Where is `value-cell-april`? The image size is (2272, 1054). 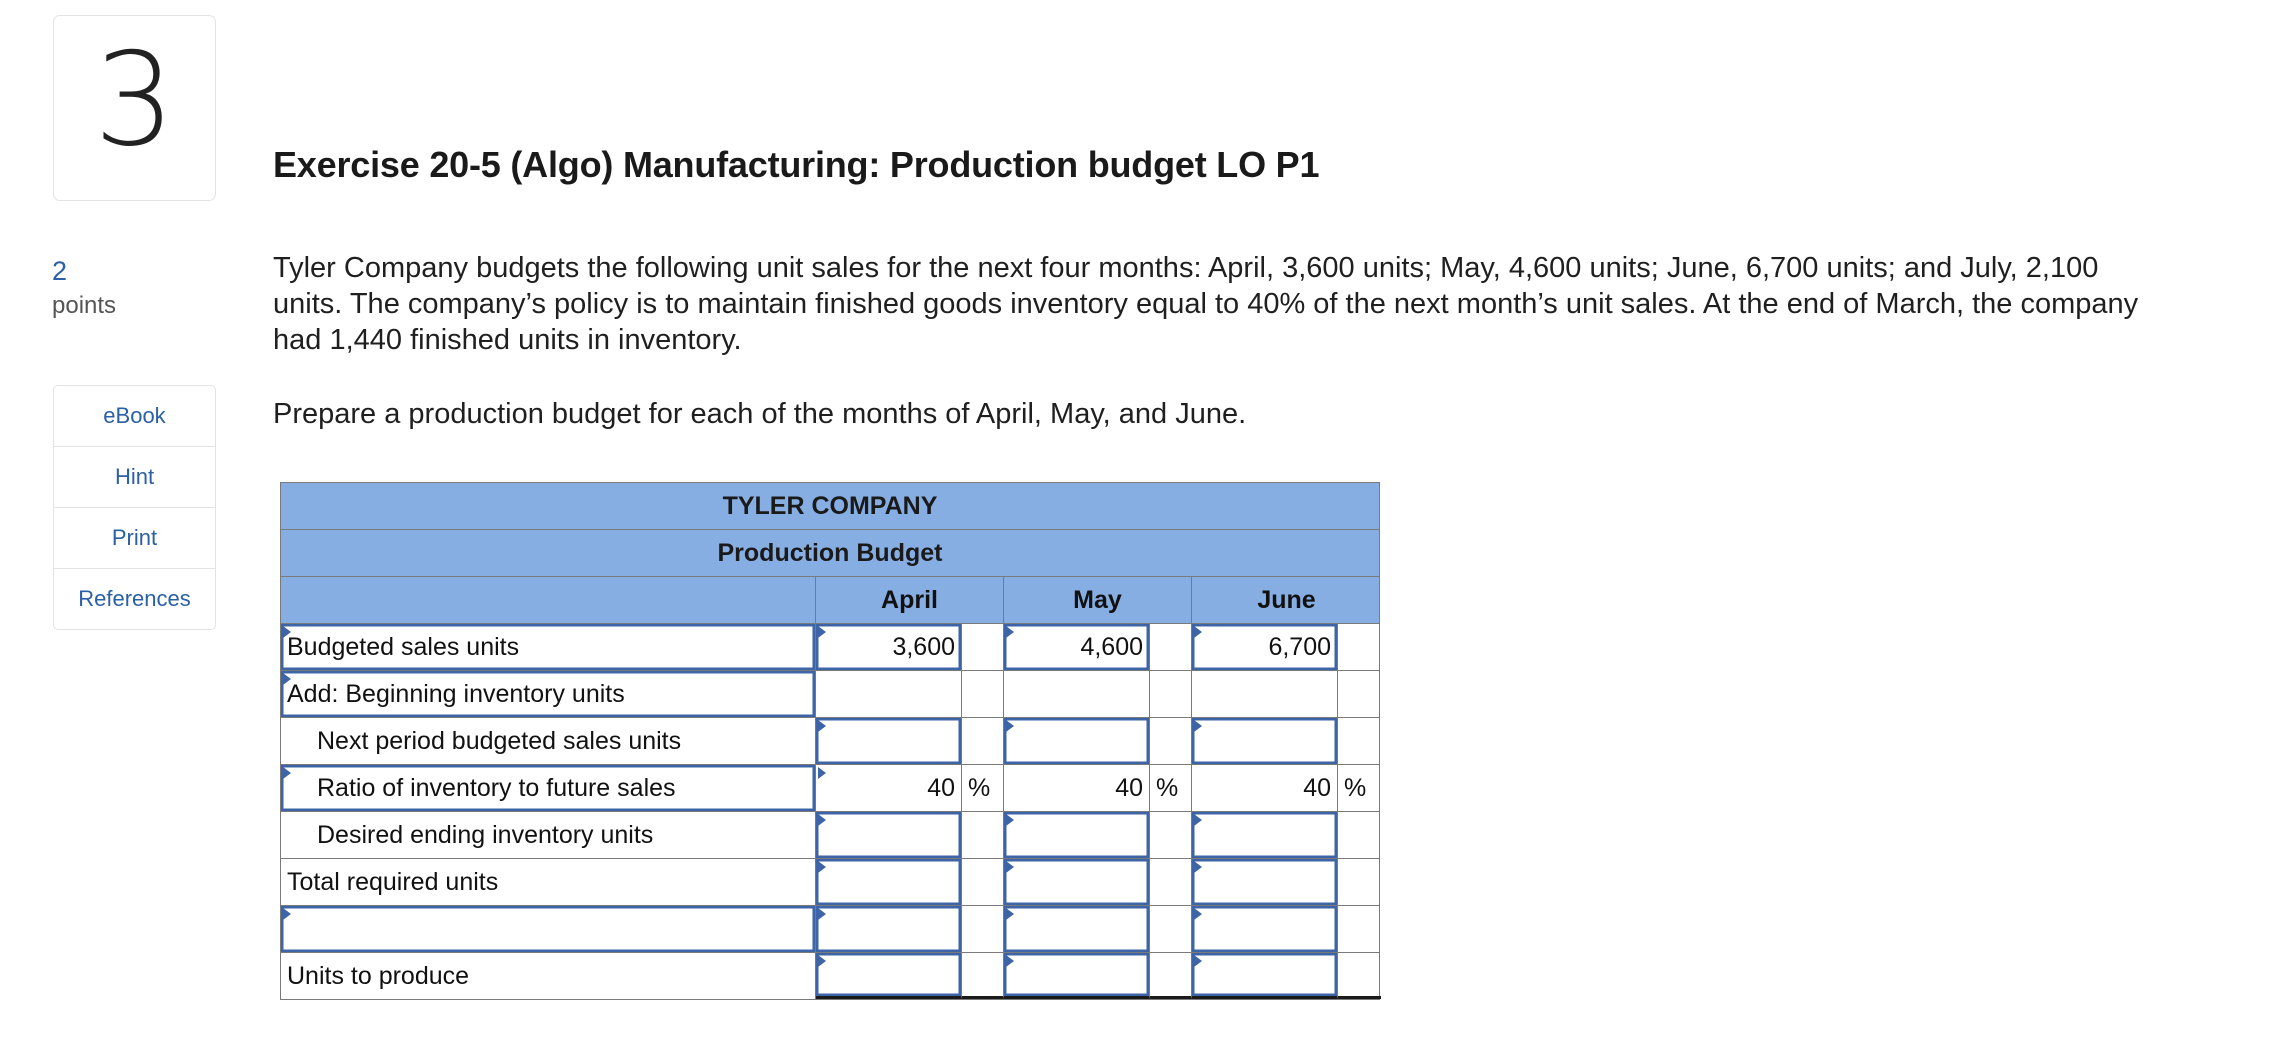 value-cell-april is located at coordinates (889, 694).